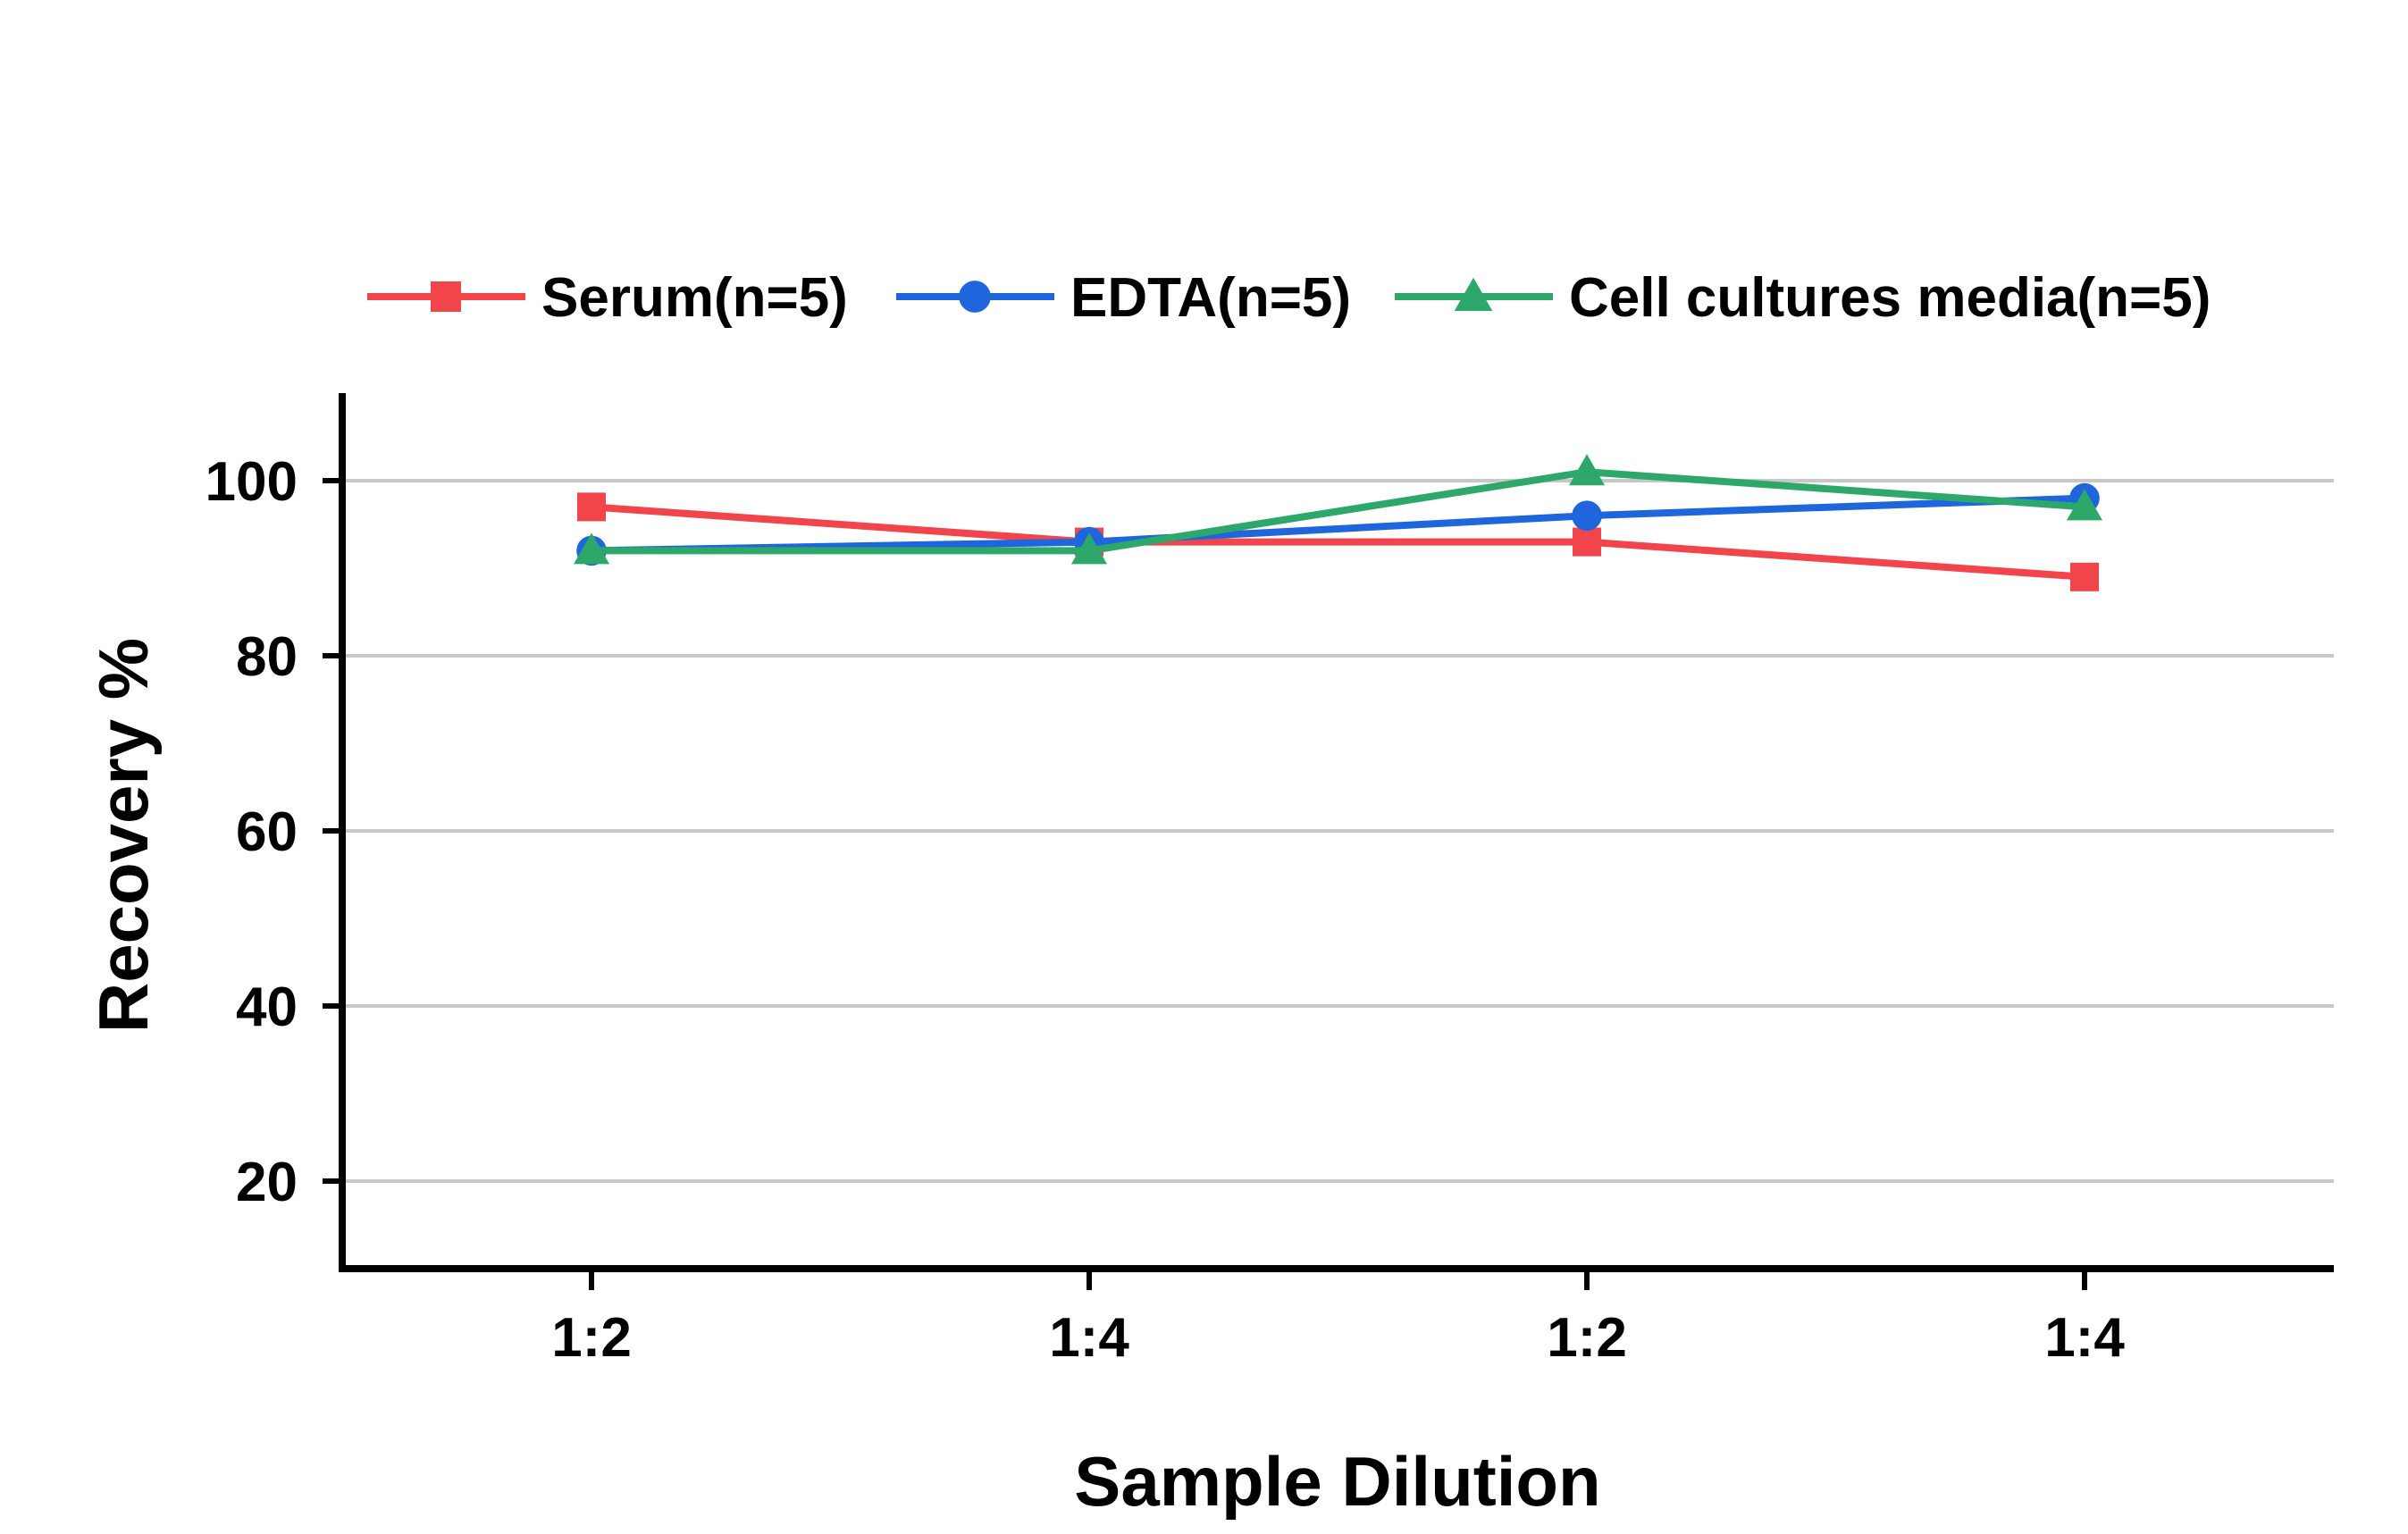  I want to click on y-tick-label: 20, so click(267, 1182).